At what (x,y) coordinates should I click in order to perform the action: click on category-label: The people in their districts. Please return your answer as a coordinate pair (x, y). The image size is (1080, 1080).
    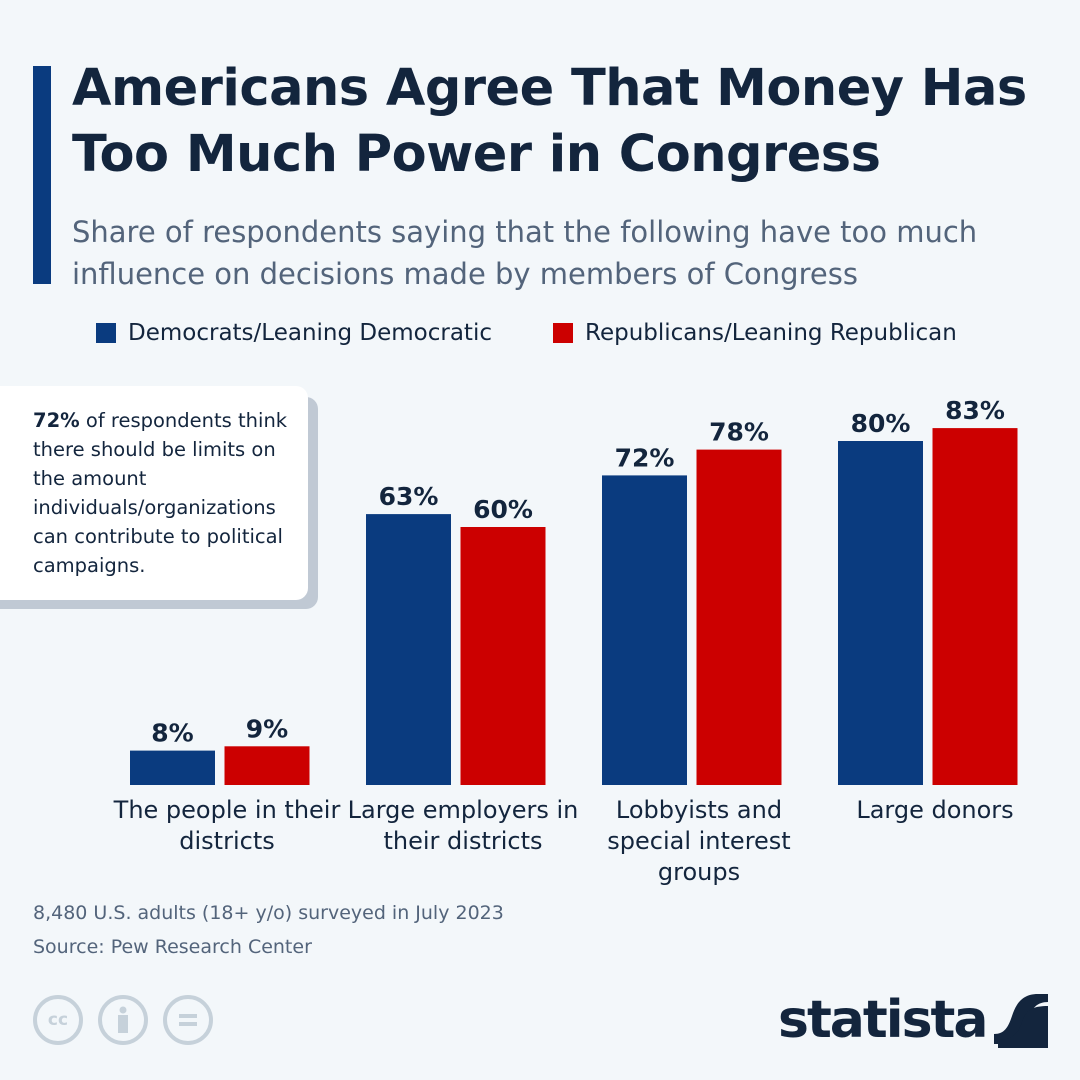
    Looking at the image, I should click on (227, 825).